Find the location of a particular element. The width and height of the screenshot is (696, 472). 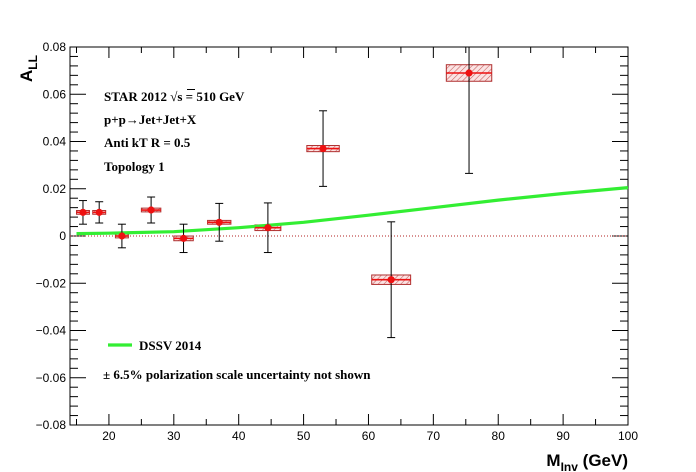

y-tick-labels: −0.08 −0.06 −0.04 −0.02 0 0.02 0.04 0.06 0.08 is located at coordinates (51, 236).